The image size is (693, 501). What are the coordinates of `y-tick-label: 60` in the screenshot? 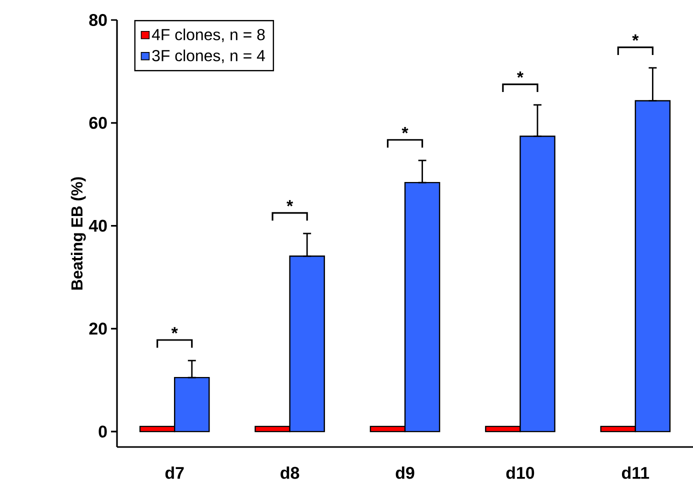 It's located at (98, 122).